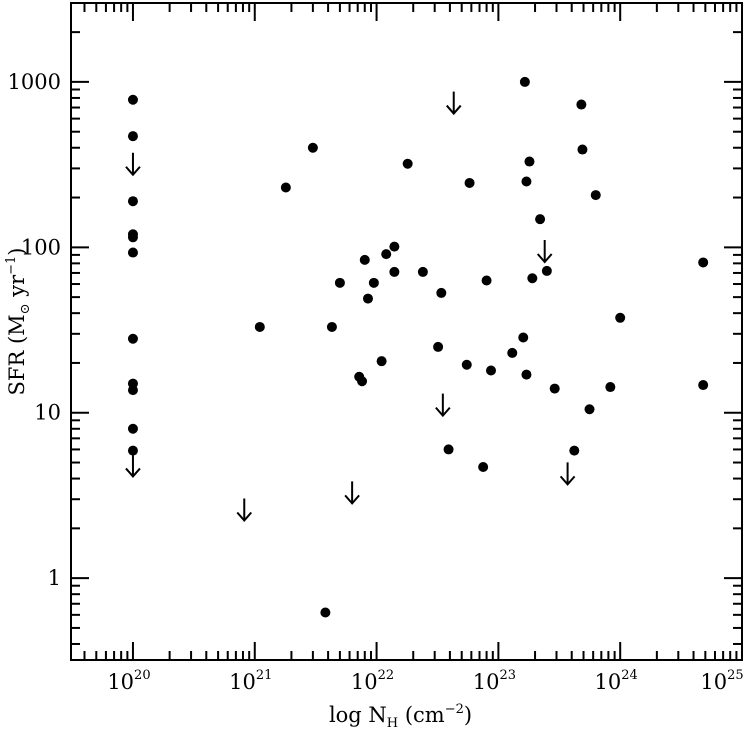 The width and height of the screenshot is (754, 731). Describe the element at coordinates (425, 681) in the screenshot. I see `x-tick-labels: 1020 1021 1022 1023 1024 1025` at that location.